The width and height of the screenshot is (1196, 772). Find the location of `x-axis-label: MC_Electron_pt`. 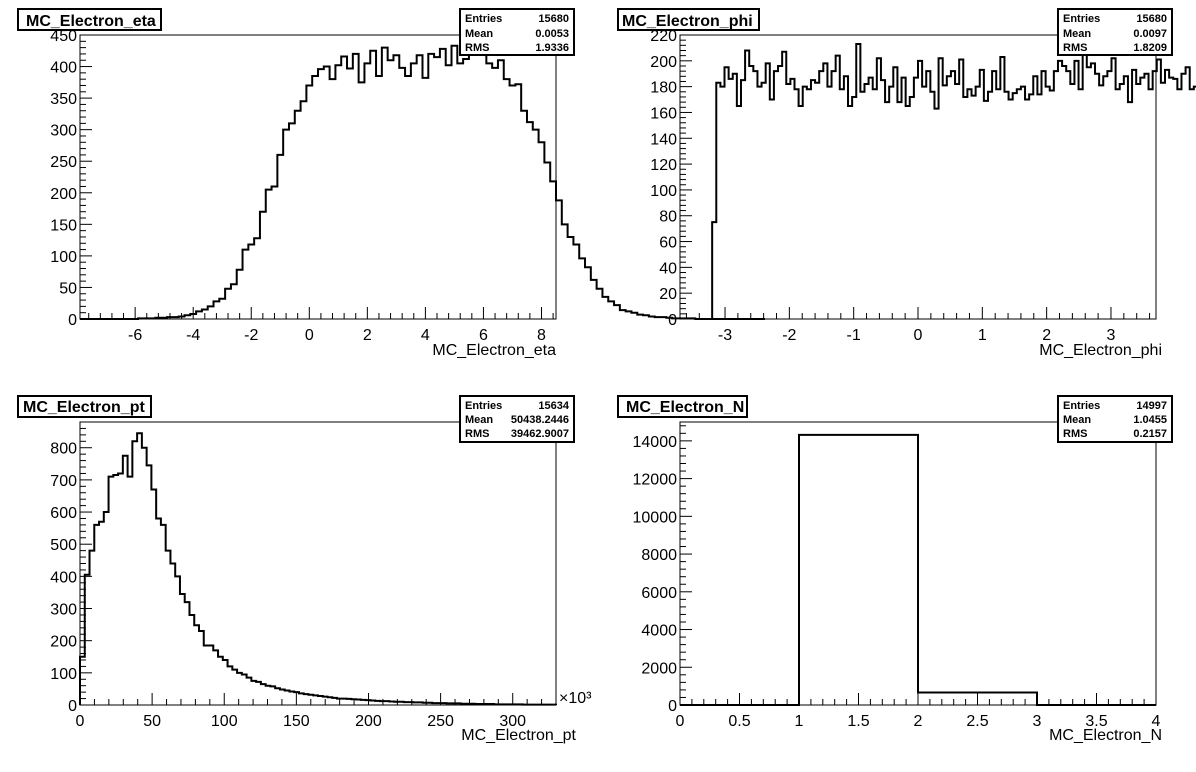

x-axis-label: MC_Electron_pt is located at coordinates (518, 735).